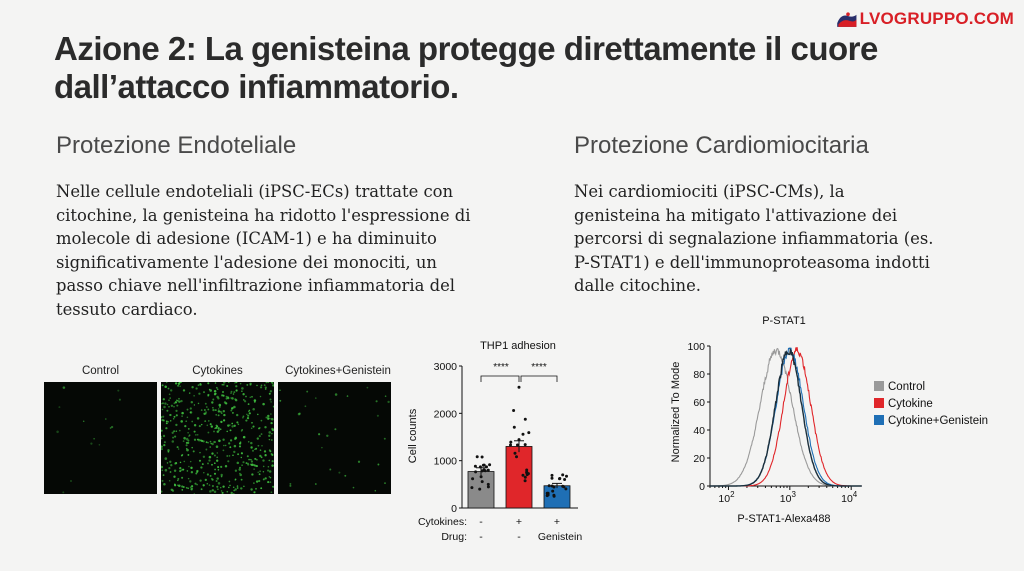 The image size is (1024, 571). I want to click on row-cyt-1: +, so click(519, 522).